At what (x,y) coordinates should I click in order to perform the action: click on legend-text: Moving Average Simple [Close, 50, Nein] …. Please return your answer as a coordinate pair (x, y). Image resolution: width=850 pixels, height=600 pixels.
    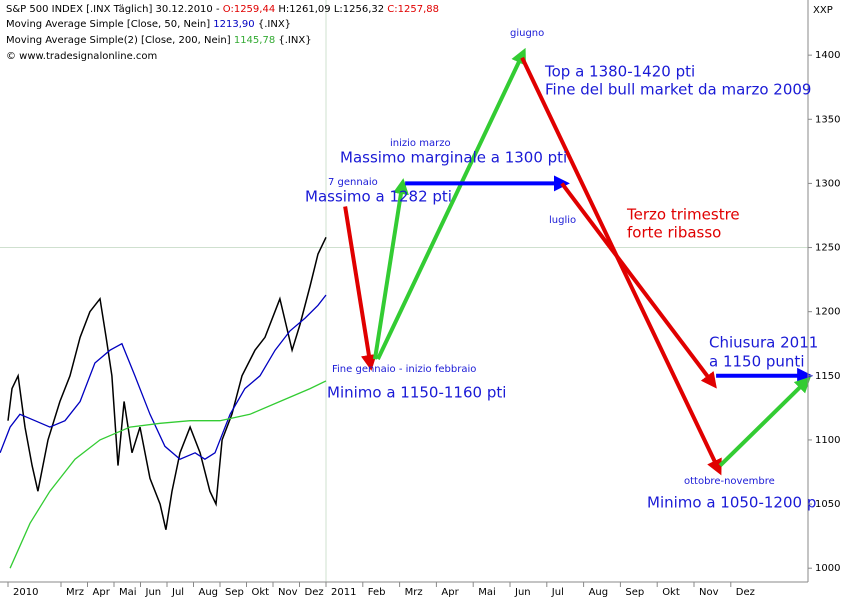
    Looking at the image, I should click on (148, 24).